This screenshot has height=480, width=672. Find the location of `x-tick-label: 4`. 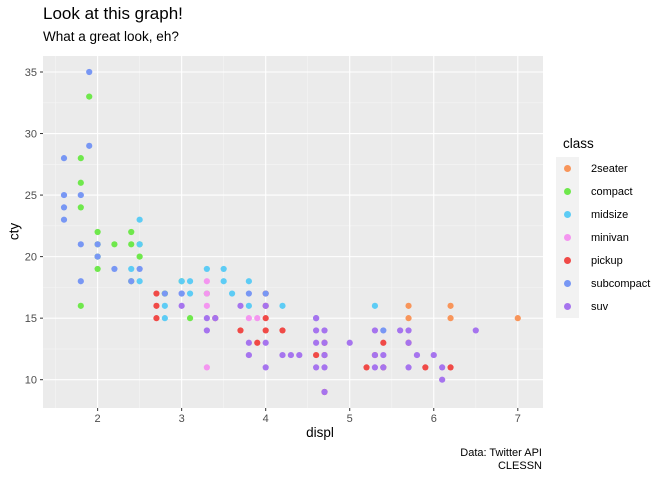

x-tick-label: 4 is located at coordinates (266, 419).